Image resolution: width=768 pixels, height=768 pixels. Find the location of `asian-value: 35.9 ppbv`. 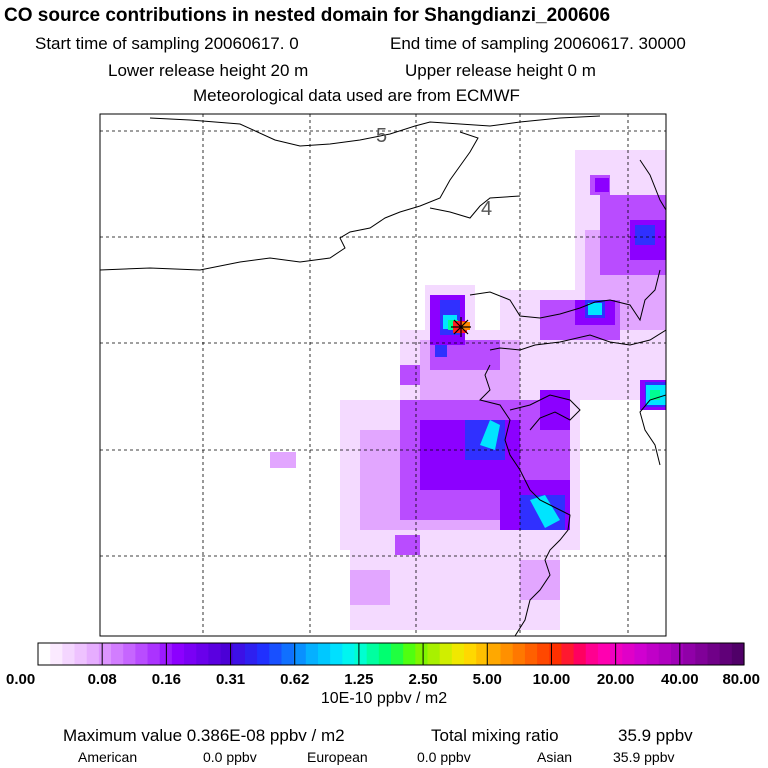

asian-value: 35.9 ppbv is located at coordinates (644, 757).